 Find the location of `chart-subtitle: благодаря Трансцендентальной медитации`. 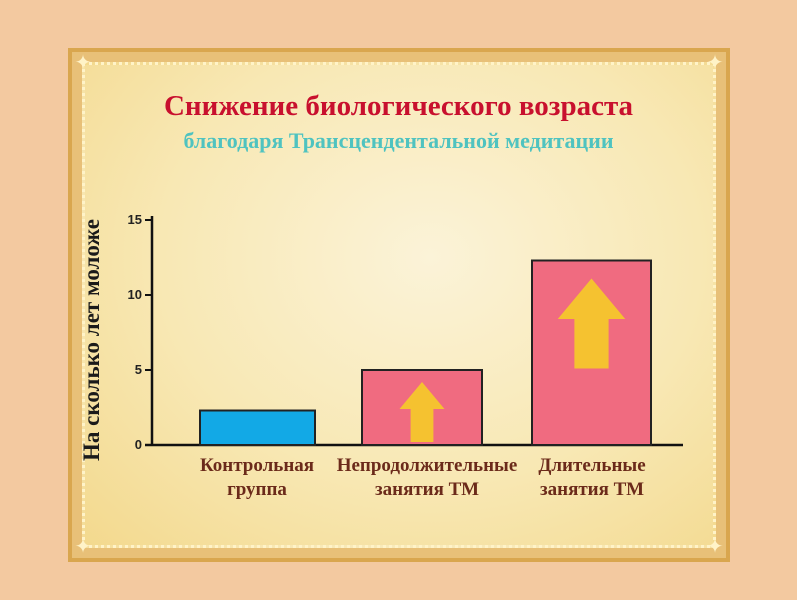

chart-subtitle: благодаря Трансцендентальной медитации is located at coordinates (398, 140).